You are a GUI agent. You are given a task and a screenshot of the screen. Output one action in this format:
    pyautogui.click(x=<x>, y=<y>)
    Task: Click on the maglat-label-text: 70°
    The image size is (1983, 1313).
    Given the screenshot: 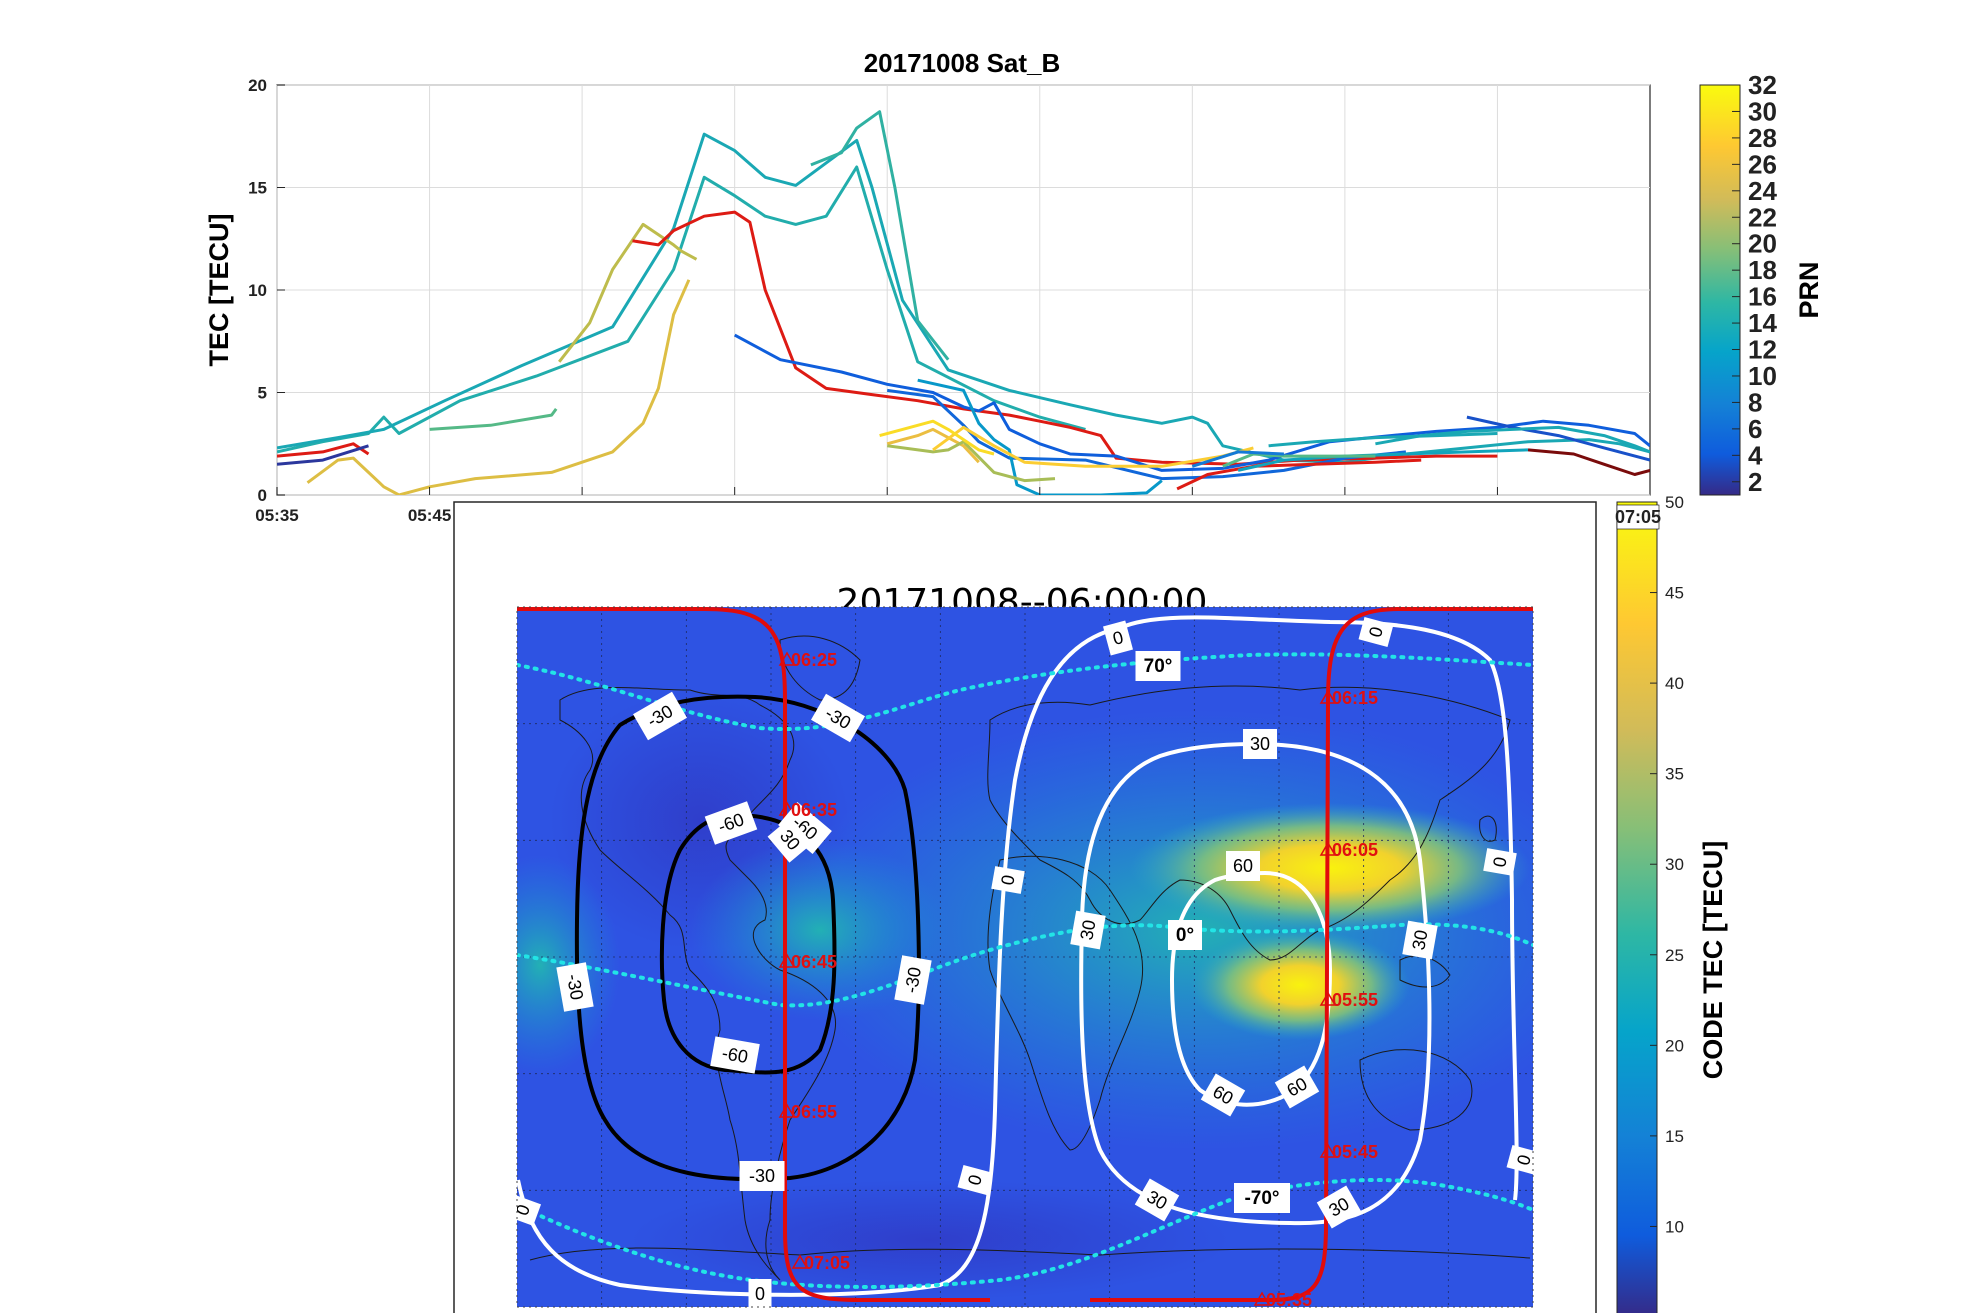 What is the action you would take?
    pyautogui.click(x=1158, y=666)
    